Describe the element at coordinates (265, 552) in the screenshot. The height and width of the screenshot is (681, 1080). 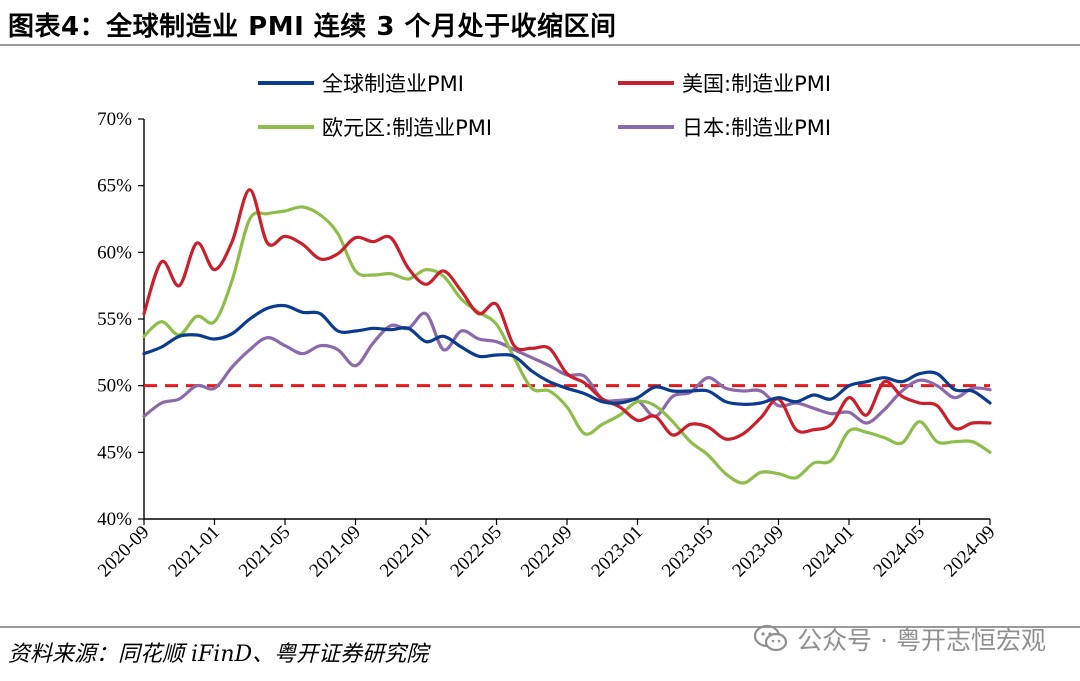
I see `x-tick-label: 2021-05` at that location.